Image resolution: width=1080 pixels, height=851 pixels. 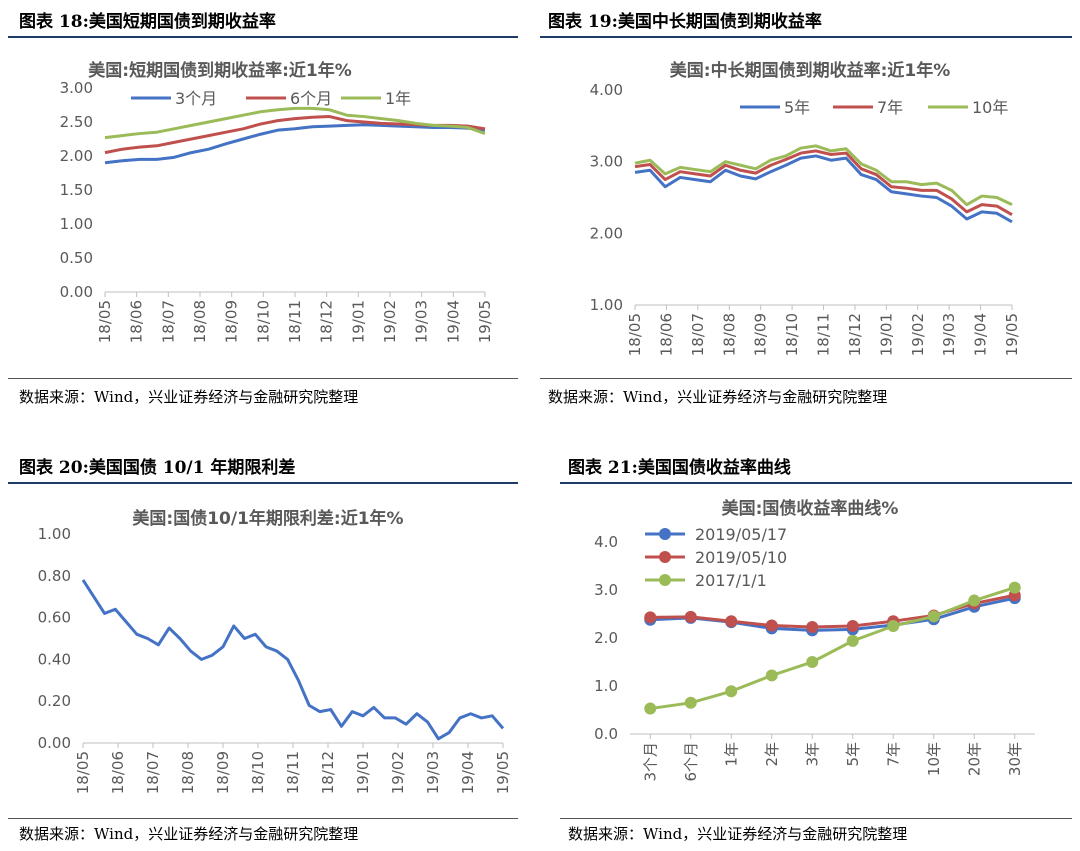 What do you see at coordinates (691, 762) in the screenshot?
I see `x-tick-label: 6个月` at bounding box center [691, 762].